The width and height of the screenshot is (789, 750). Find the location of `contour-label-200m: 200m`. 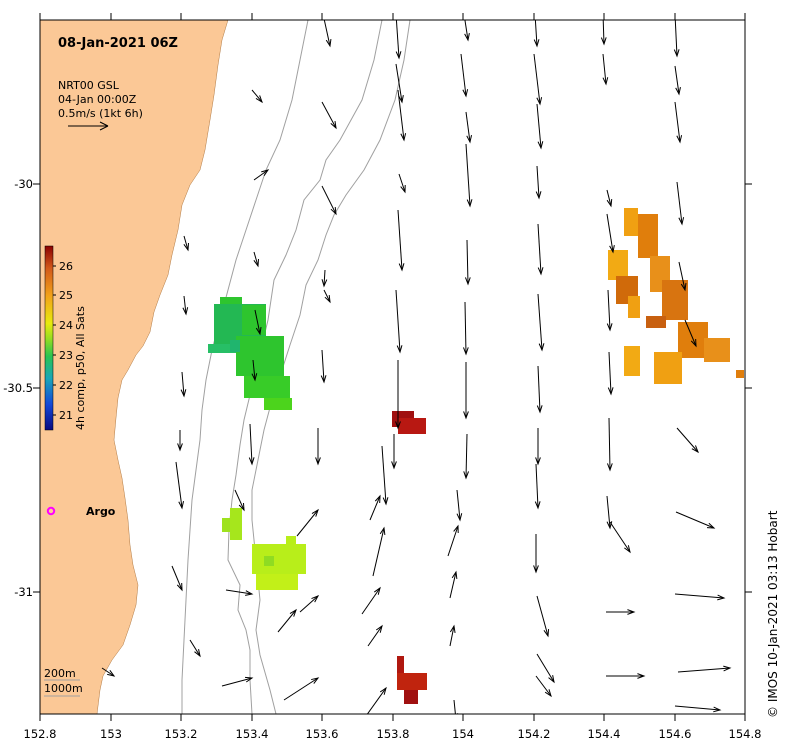

contour-label-200m: 200m is located at coordinates (60, 673).